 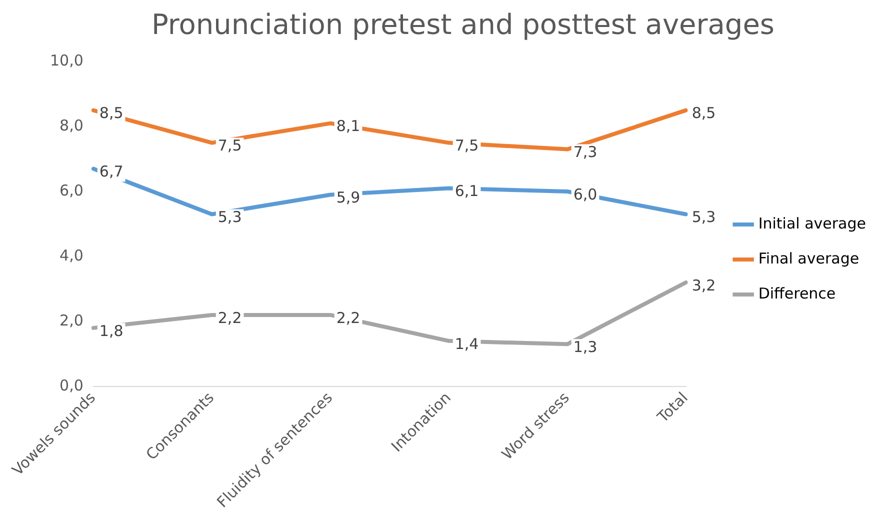 I want to click on data-label: 6,0, so click(x=585, y=194).